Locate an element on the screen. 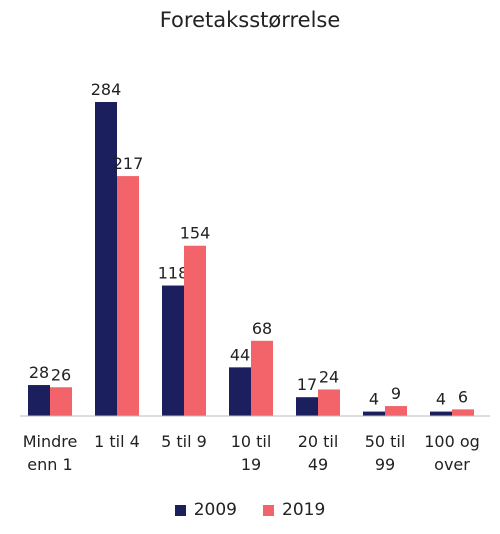 This screenshot has height=534, width=500. x-tick-label-2: 5 til 9 is located at coordinates (184, 441).